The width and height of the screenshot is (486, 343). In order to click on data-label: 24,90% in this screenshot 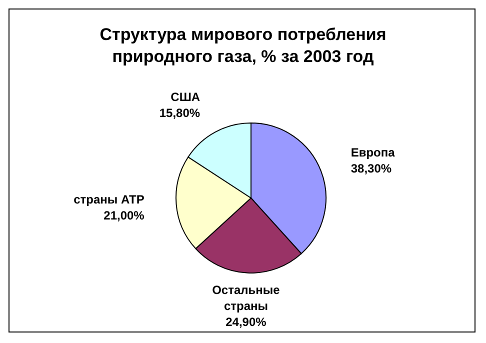, I will do `click(246, 321)`.